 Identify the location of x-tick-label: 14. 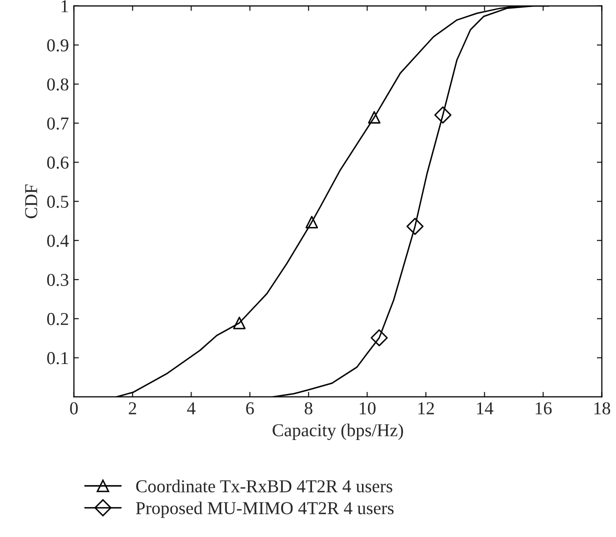
(485, 408).